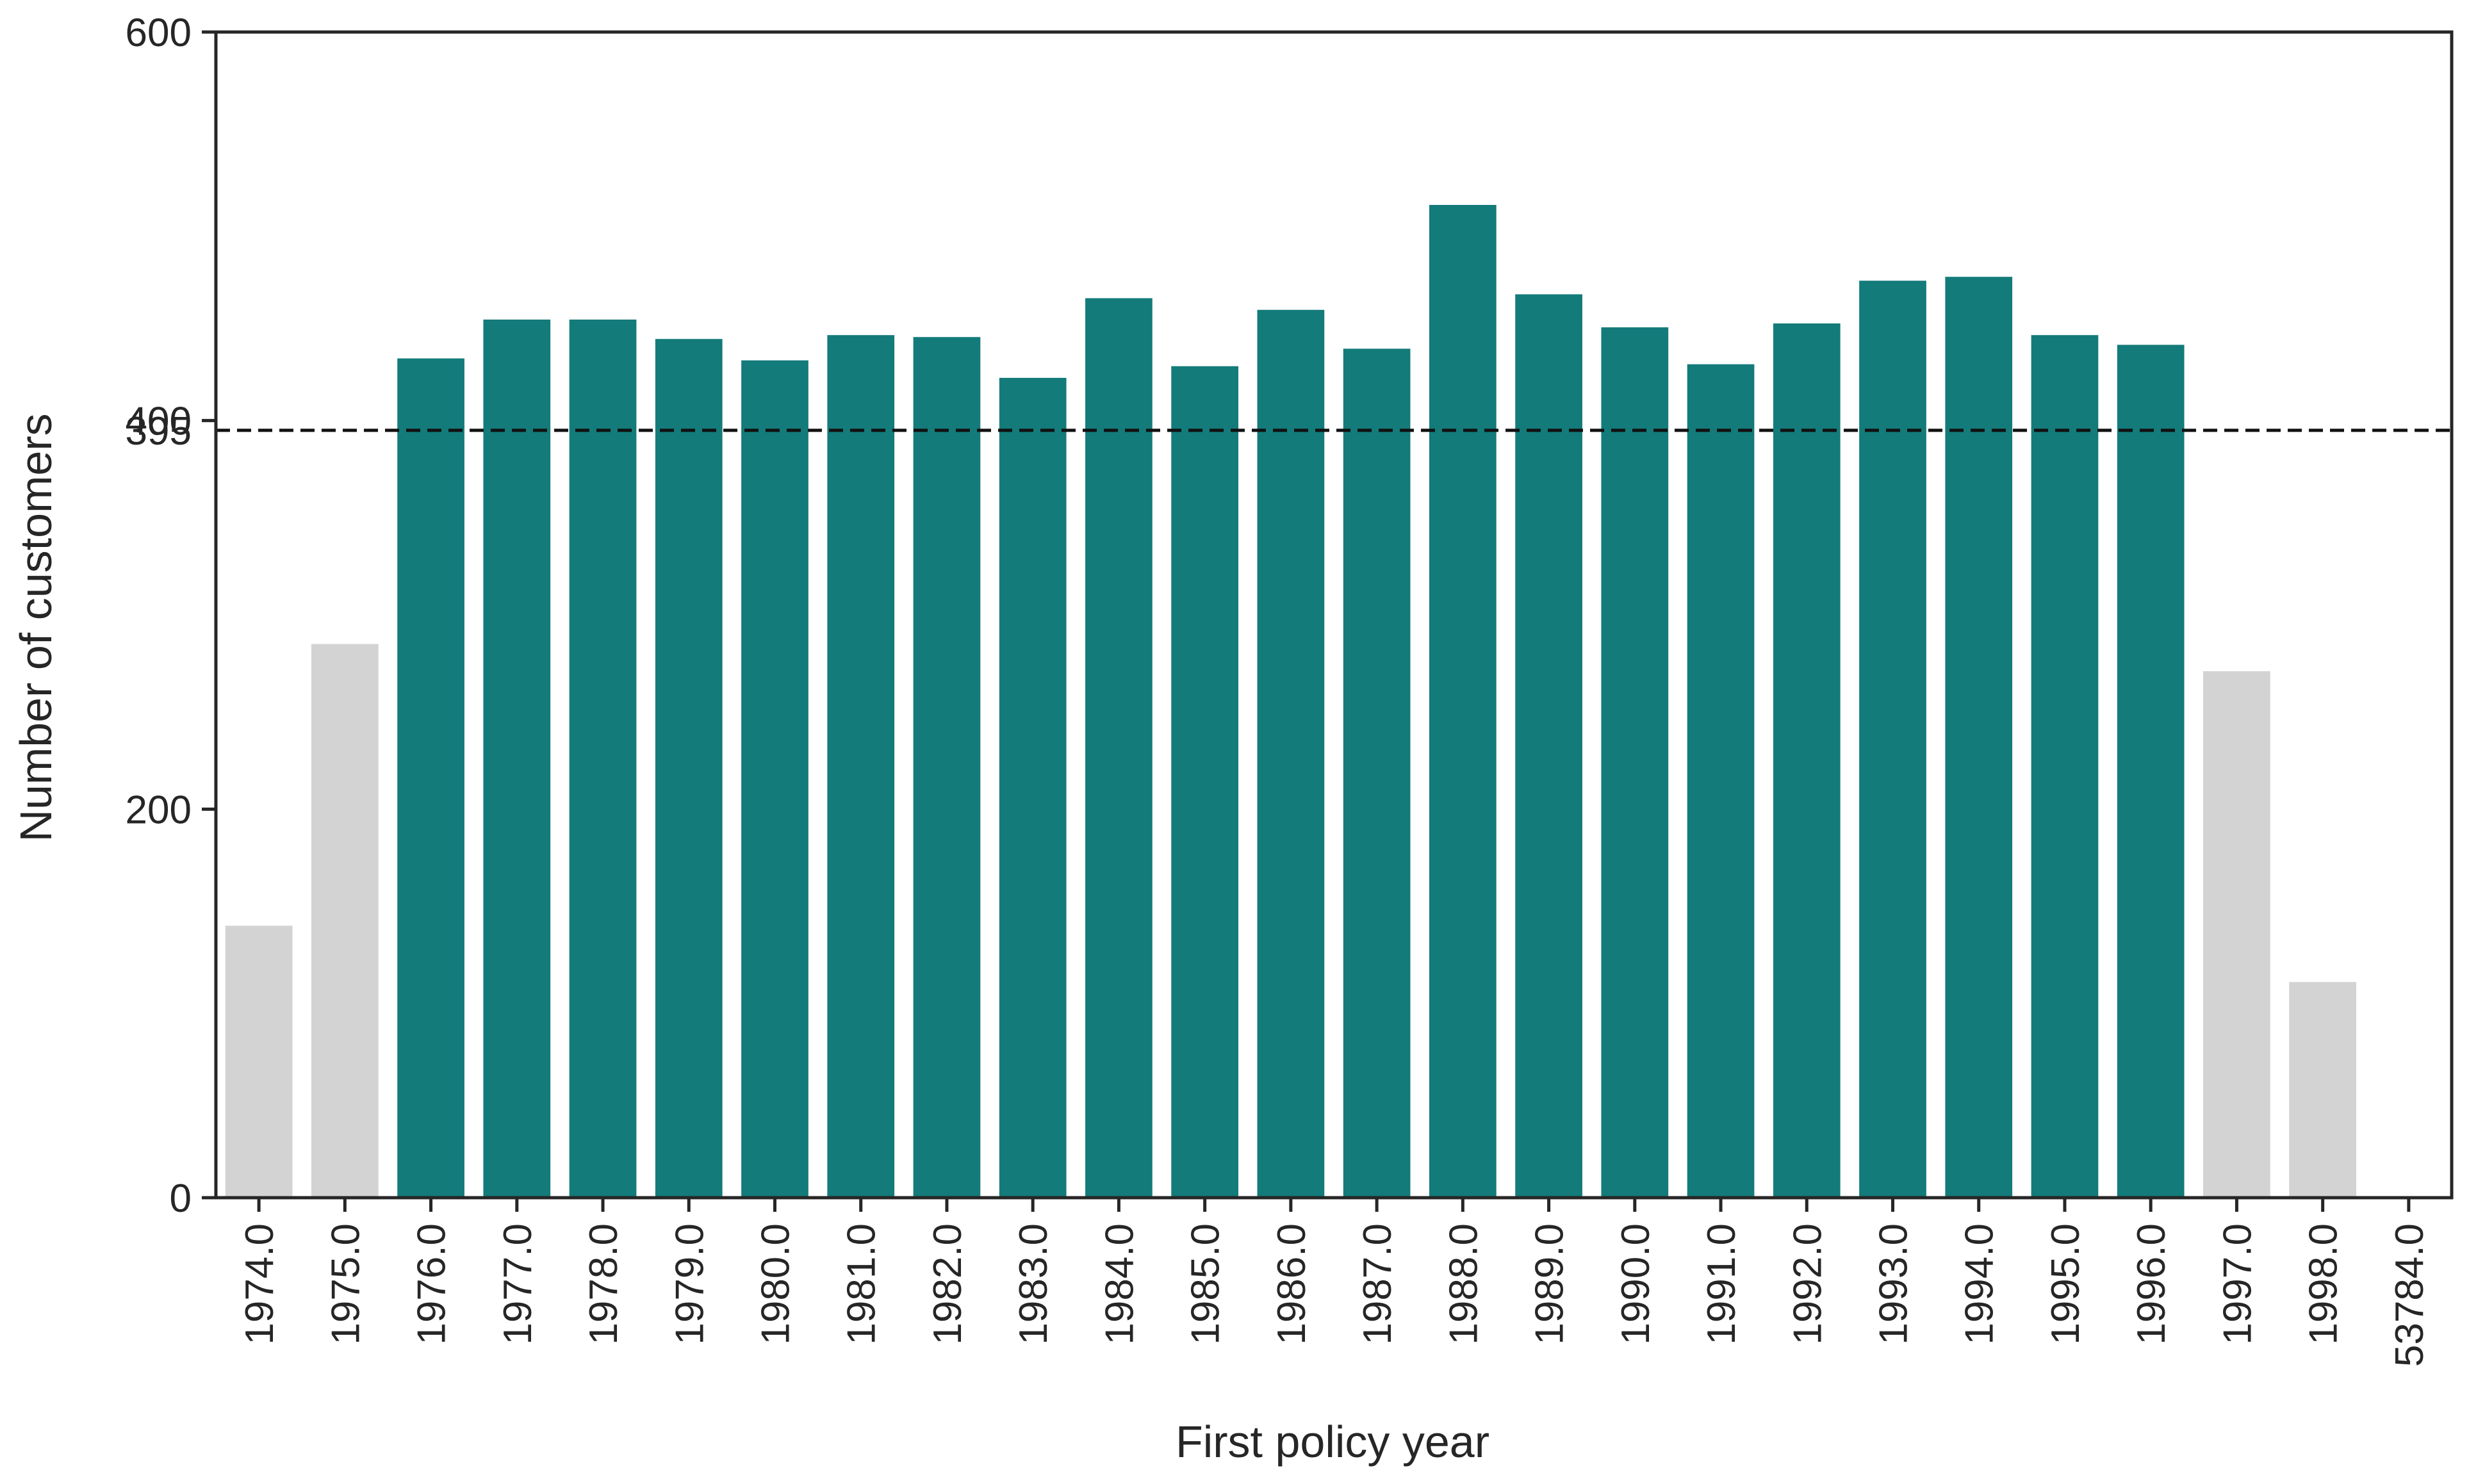  I want to click on bar-1997.0, so click(2236, 934).